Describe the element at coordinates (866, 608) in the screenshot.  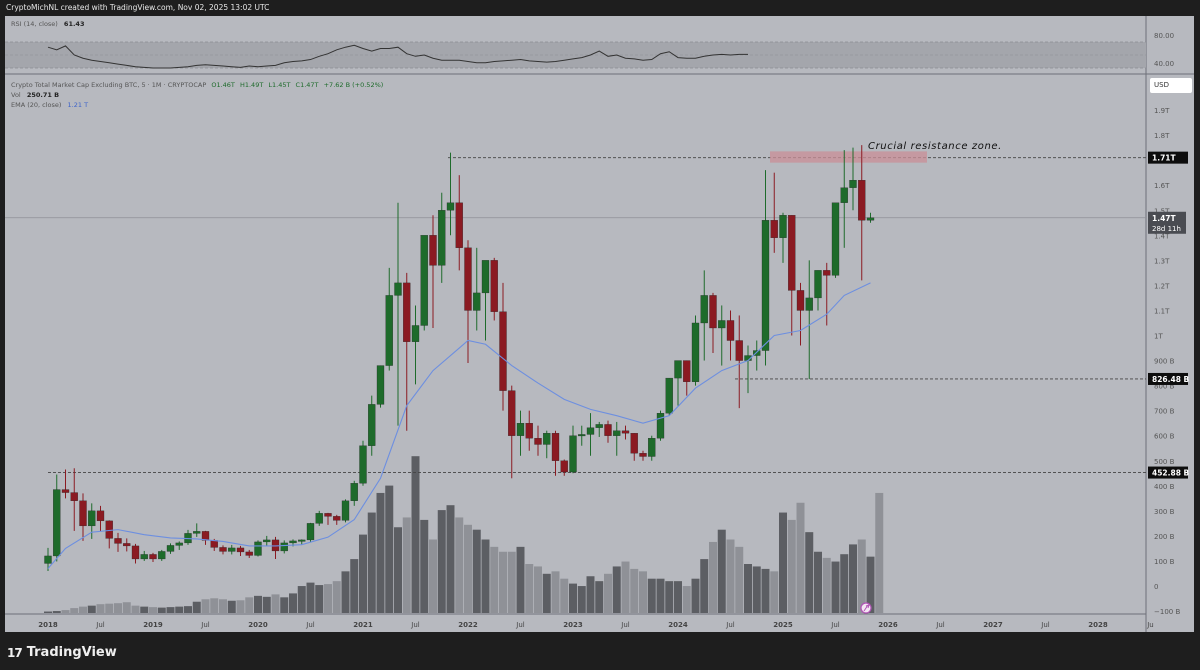
I see `rocket-icon` at that location.